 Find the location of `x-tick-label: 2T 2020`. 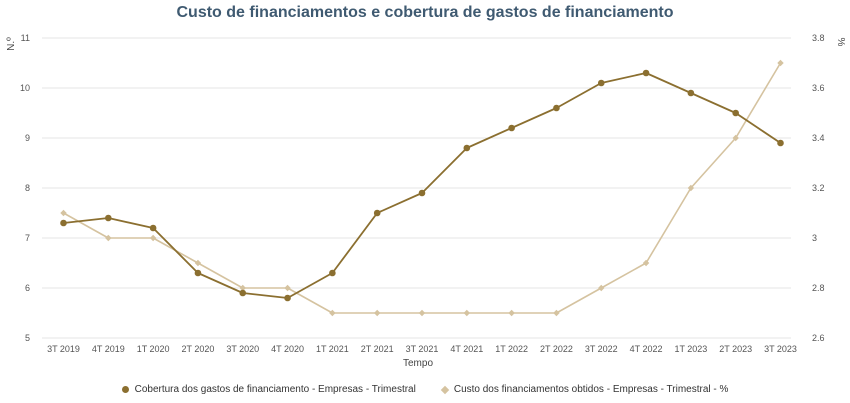

x-tick-label: 2T 2020 is located at coordinates (198, 349).